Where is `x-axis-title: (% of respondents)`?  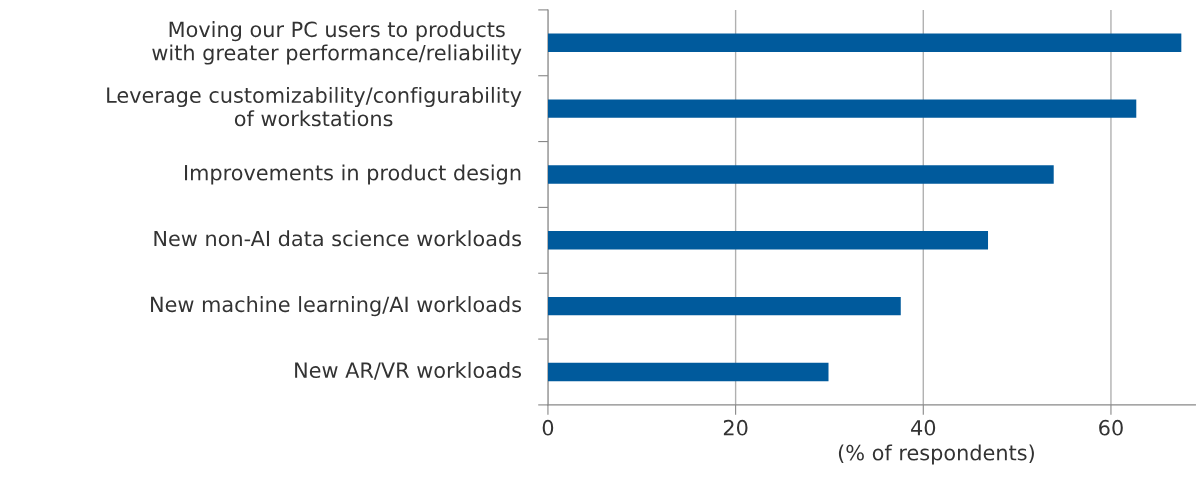 x-axis-title: (% of respondents) is located at coordinates (936, 454).